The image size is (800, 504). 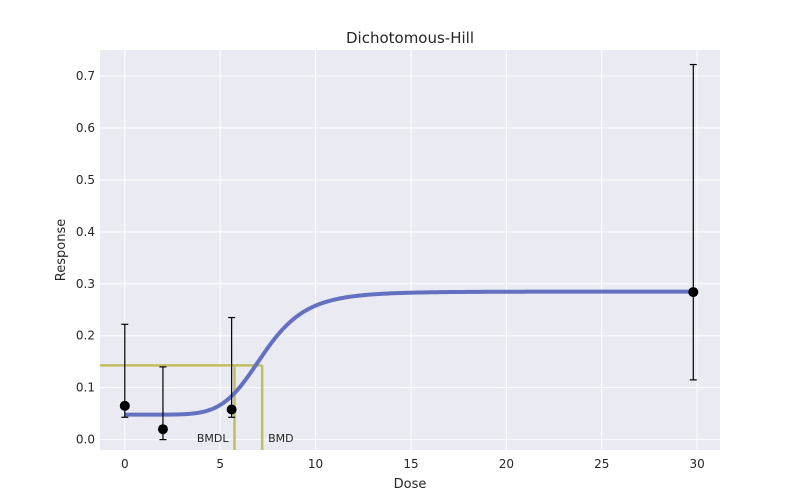 I want to click on y-tick-label: 0.1, so click(x=85, y=388).